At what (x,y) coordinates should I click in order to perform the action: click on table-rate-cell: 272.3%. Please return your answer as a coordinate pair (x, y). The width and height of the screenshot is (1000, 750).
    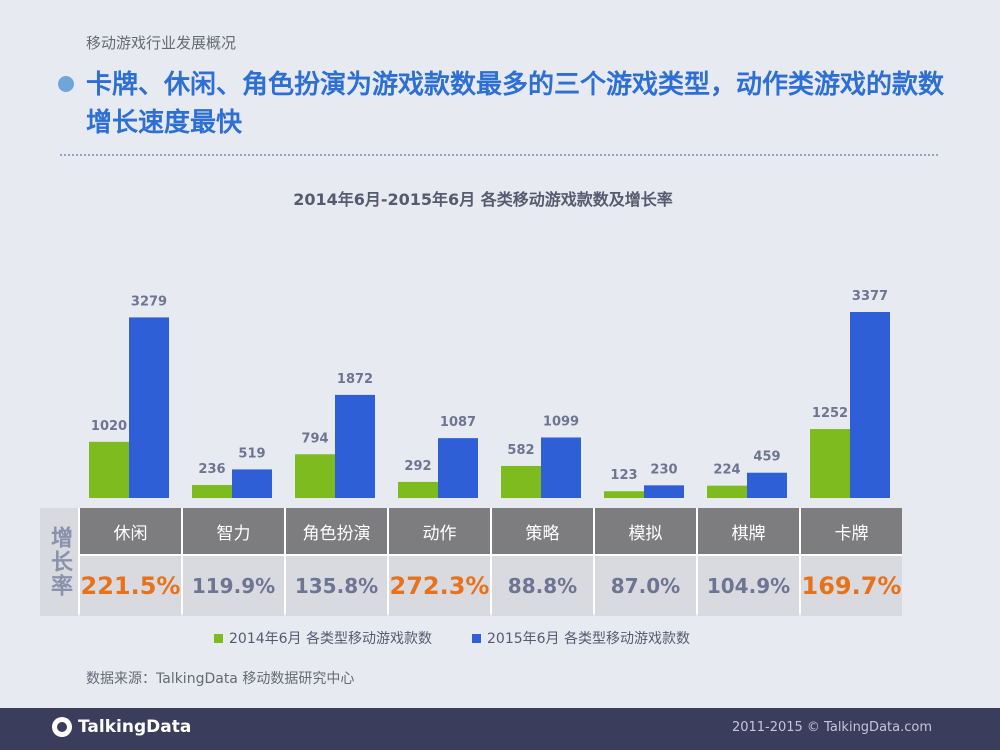
    Looking at the image, I should click on (439, 586).